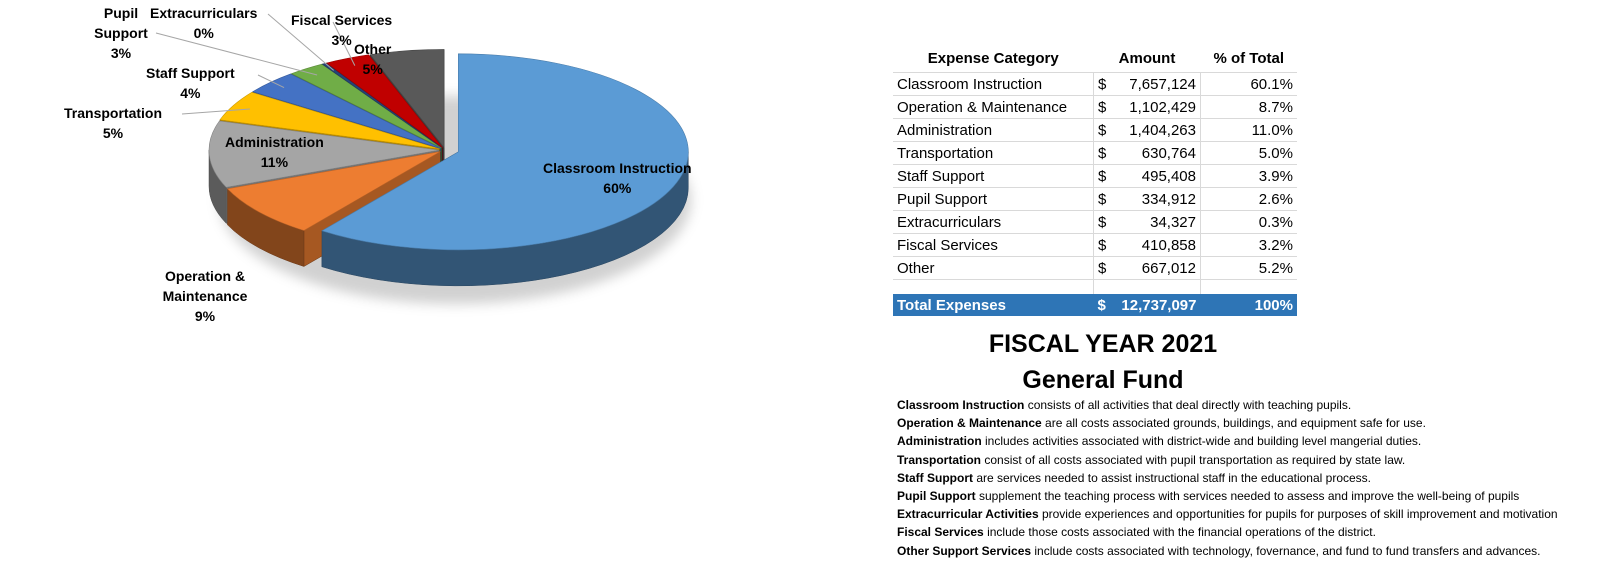  What do you see at coordinates (203, 33) in the screenshot?
I see `pie-label-percent: 0%` at bounding box center [203, 33].